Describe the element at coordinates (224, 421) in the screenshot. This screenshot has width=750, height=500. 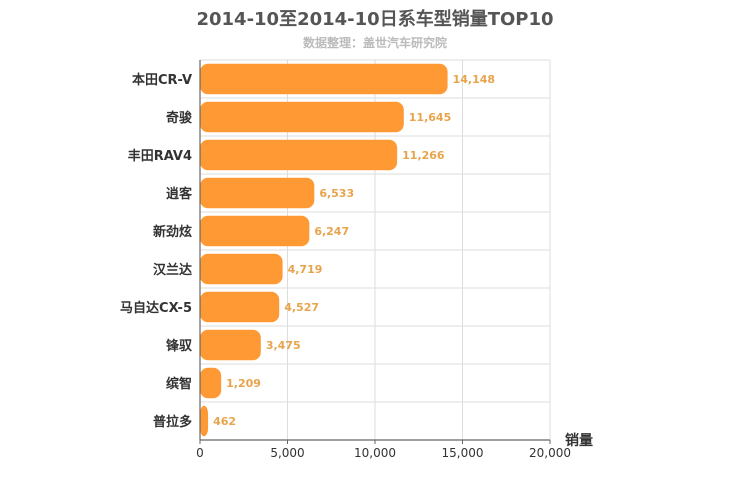
I see `data-label: 462` at that location.